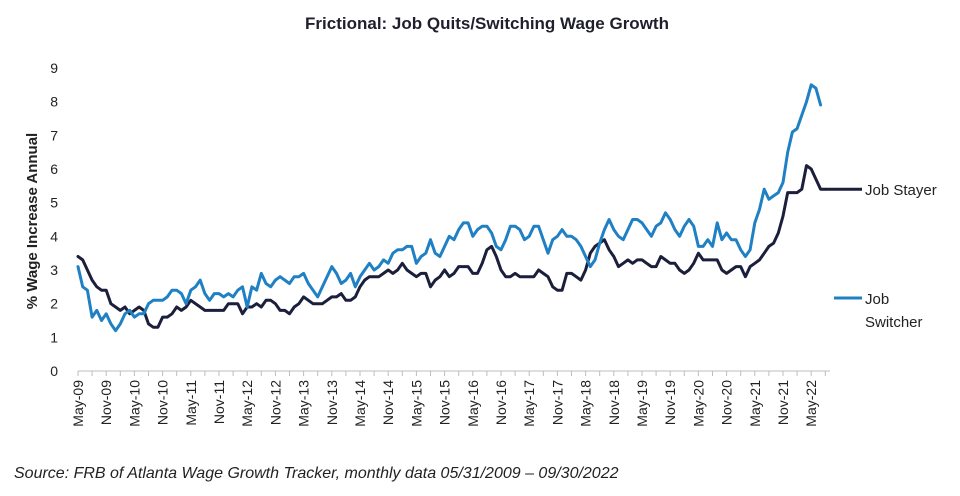  I want to click on x-tick-label: Nov-13, so click(332, 402).